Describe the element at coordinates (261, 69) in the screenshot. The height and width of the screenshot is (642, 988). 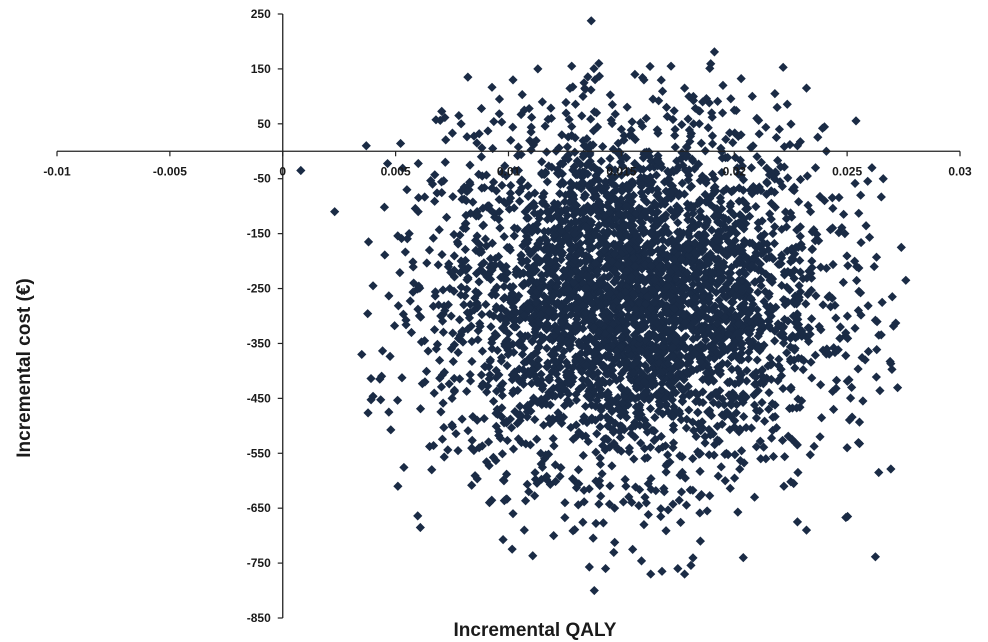
I see `y-tick-label: 150` at that location.